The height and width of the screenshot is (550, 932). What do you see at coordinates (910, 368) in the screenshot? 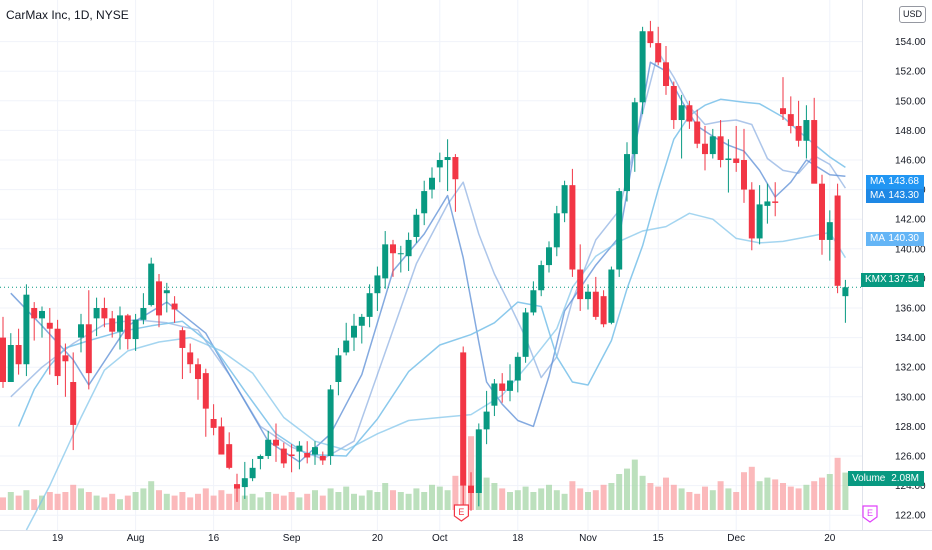
I see `price-tick-label: 132.00` at bounding box center [910, 368].